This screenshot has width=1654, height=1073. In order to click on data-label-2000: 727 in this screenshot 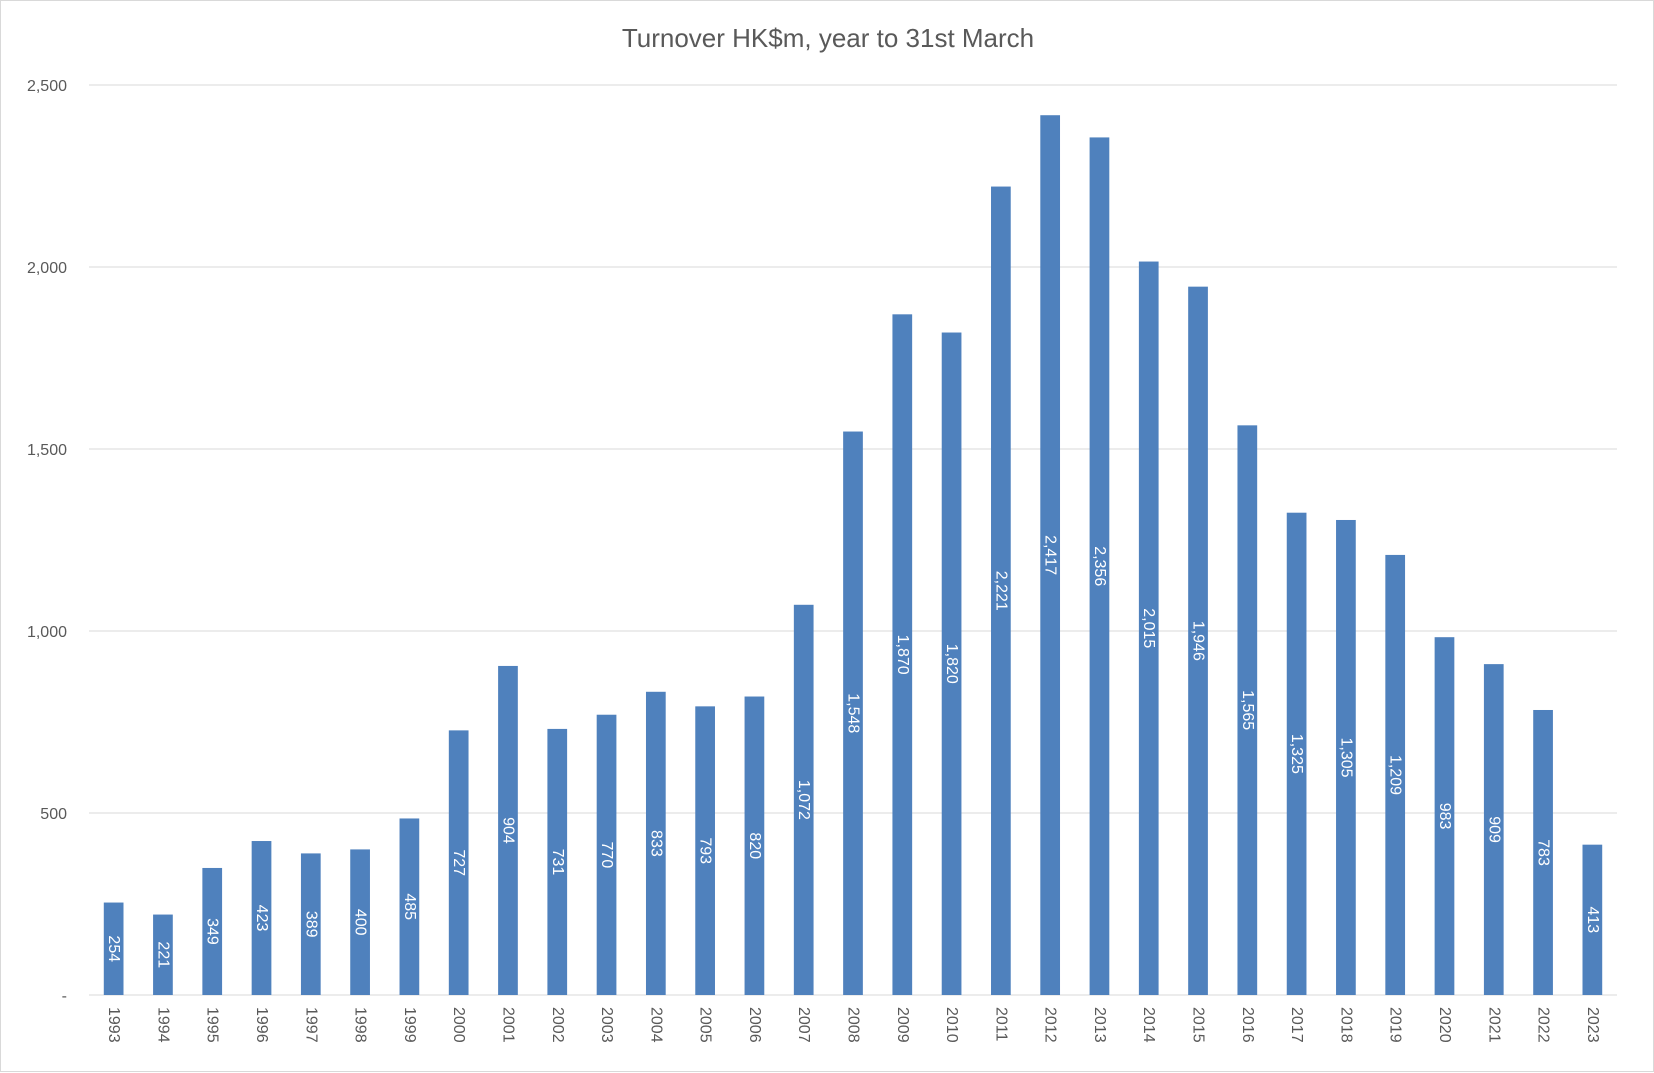, I will do `click(458, 862)`.